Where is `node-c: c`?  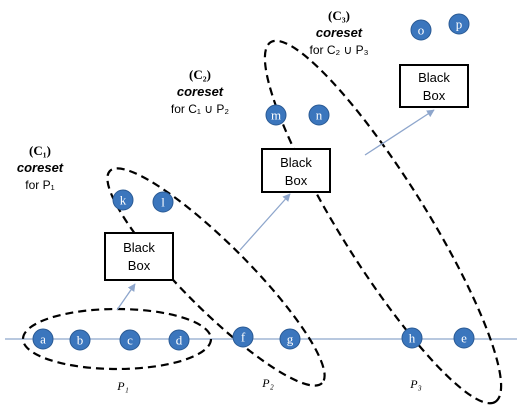 node-c: c is located at coordinates (130, 340).